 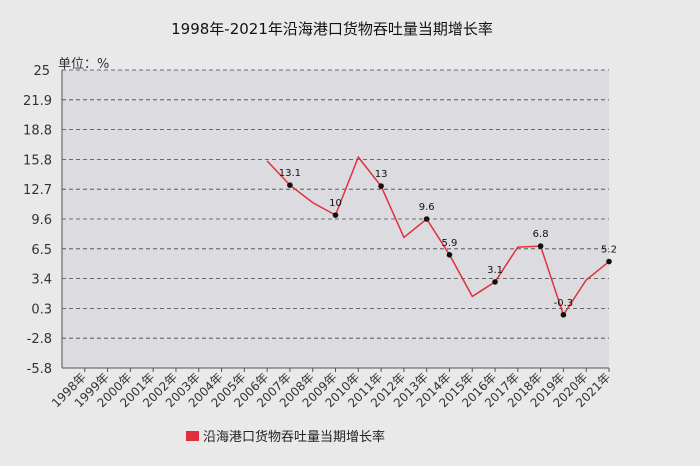 I want to click on y-tick-labels: 25 21.9 18.8 15.8 12.7 9.6 6.5 3.4 0.3 -2.8 -5.8, so click(x=37, y=220).